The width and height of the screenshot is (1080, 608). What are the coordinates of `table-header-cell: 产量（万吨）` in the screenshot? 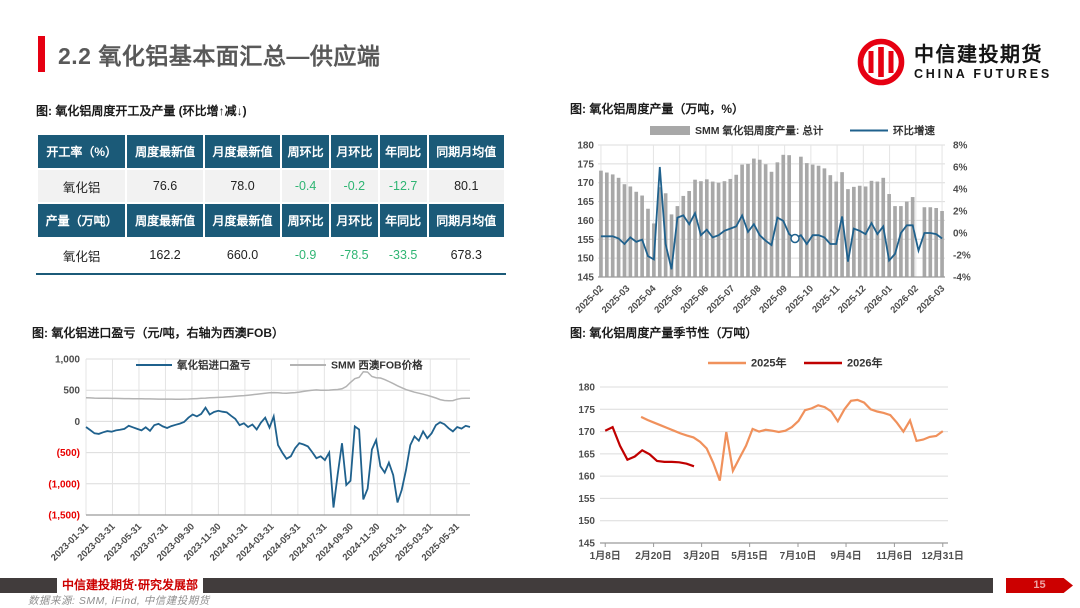 It's located at (82, 220).